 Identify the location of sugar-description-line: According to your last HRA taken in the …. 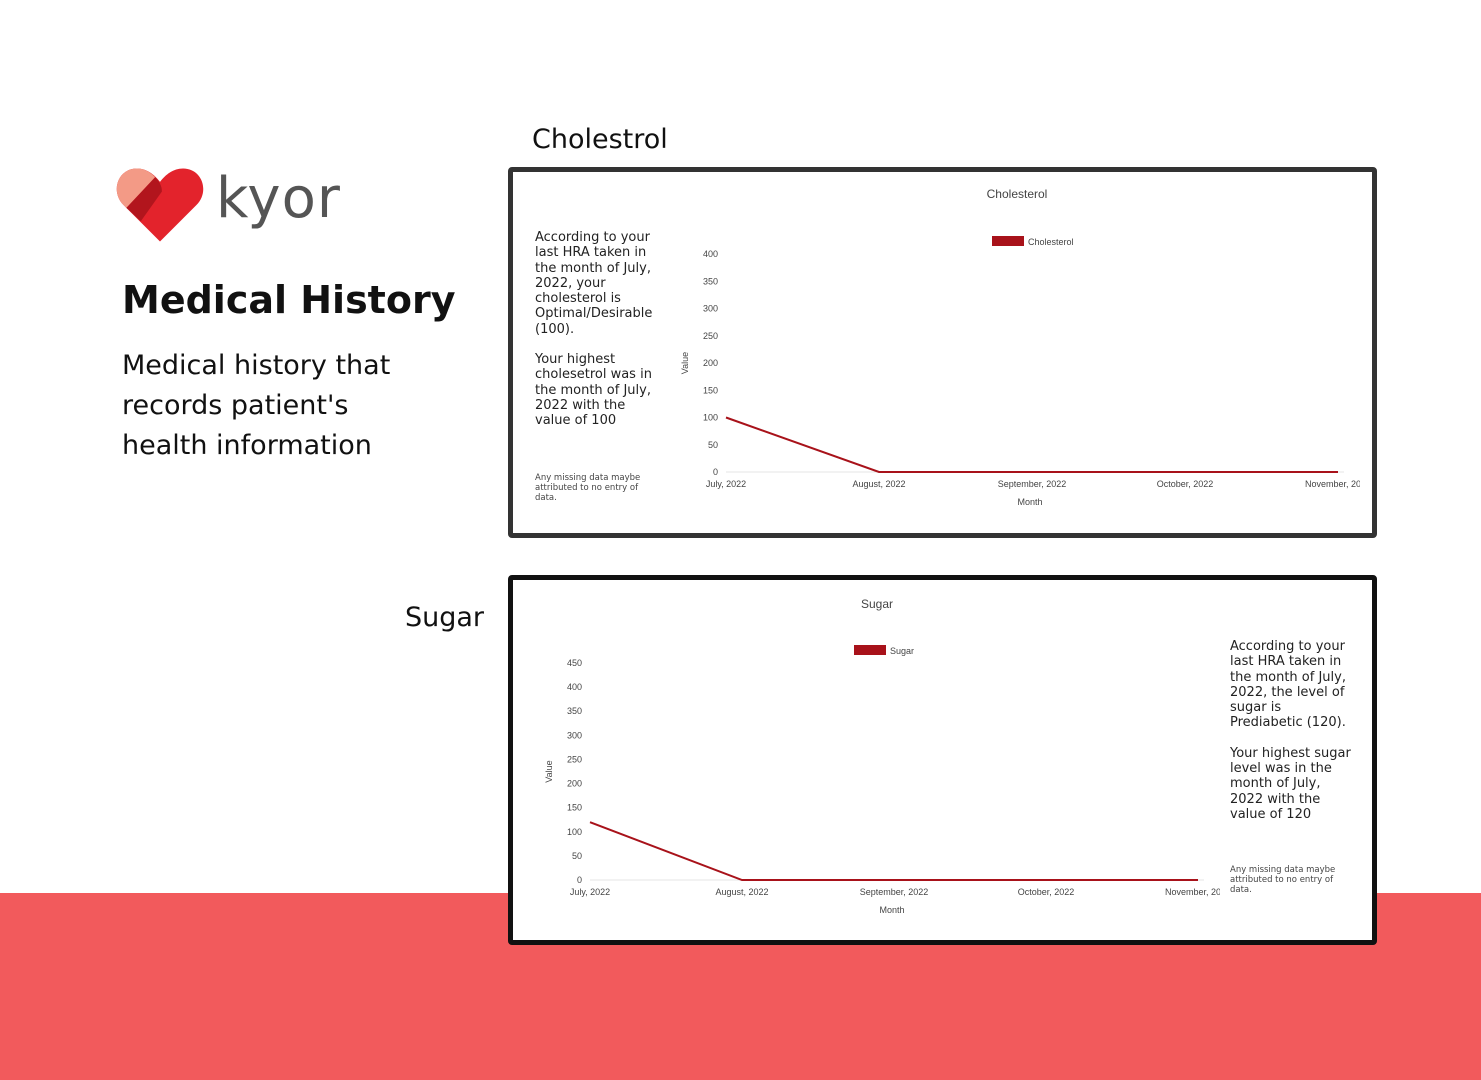
(1288, 685).